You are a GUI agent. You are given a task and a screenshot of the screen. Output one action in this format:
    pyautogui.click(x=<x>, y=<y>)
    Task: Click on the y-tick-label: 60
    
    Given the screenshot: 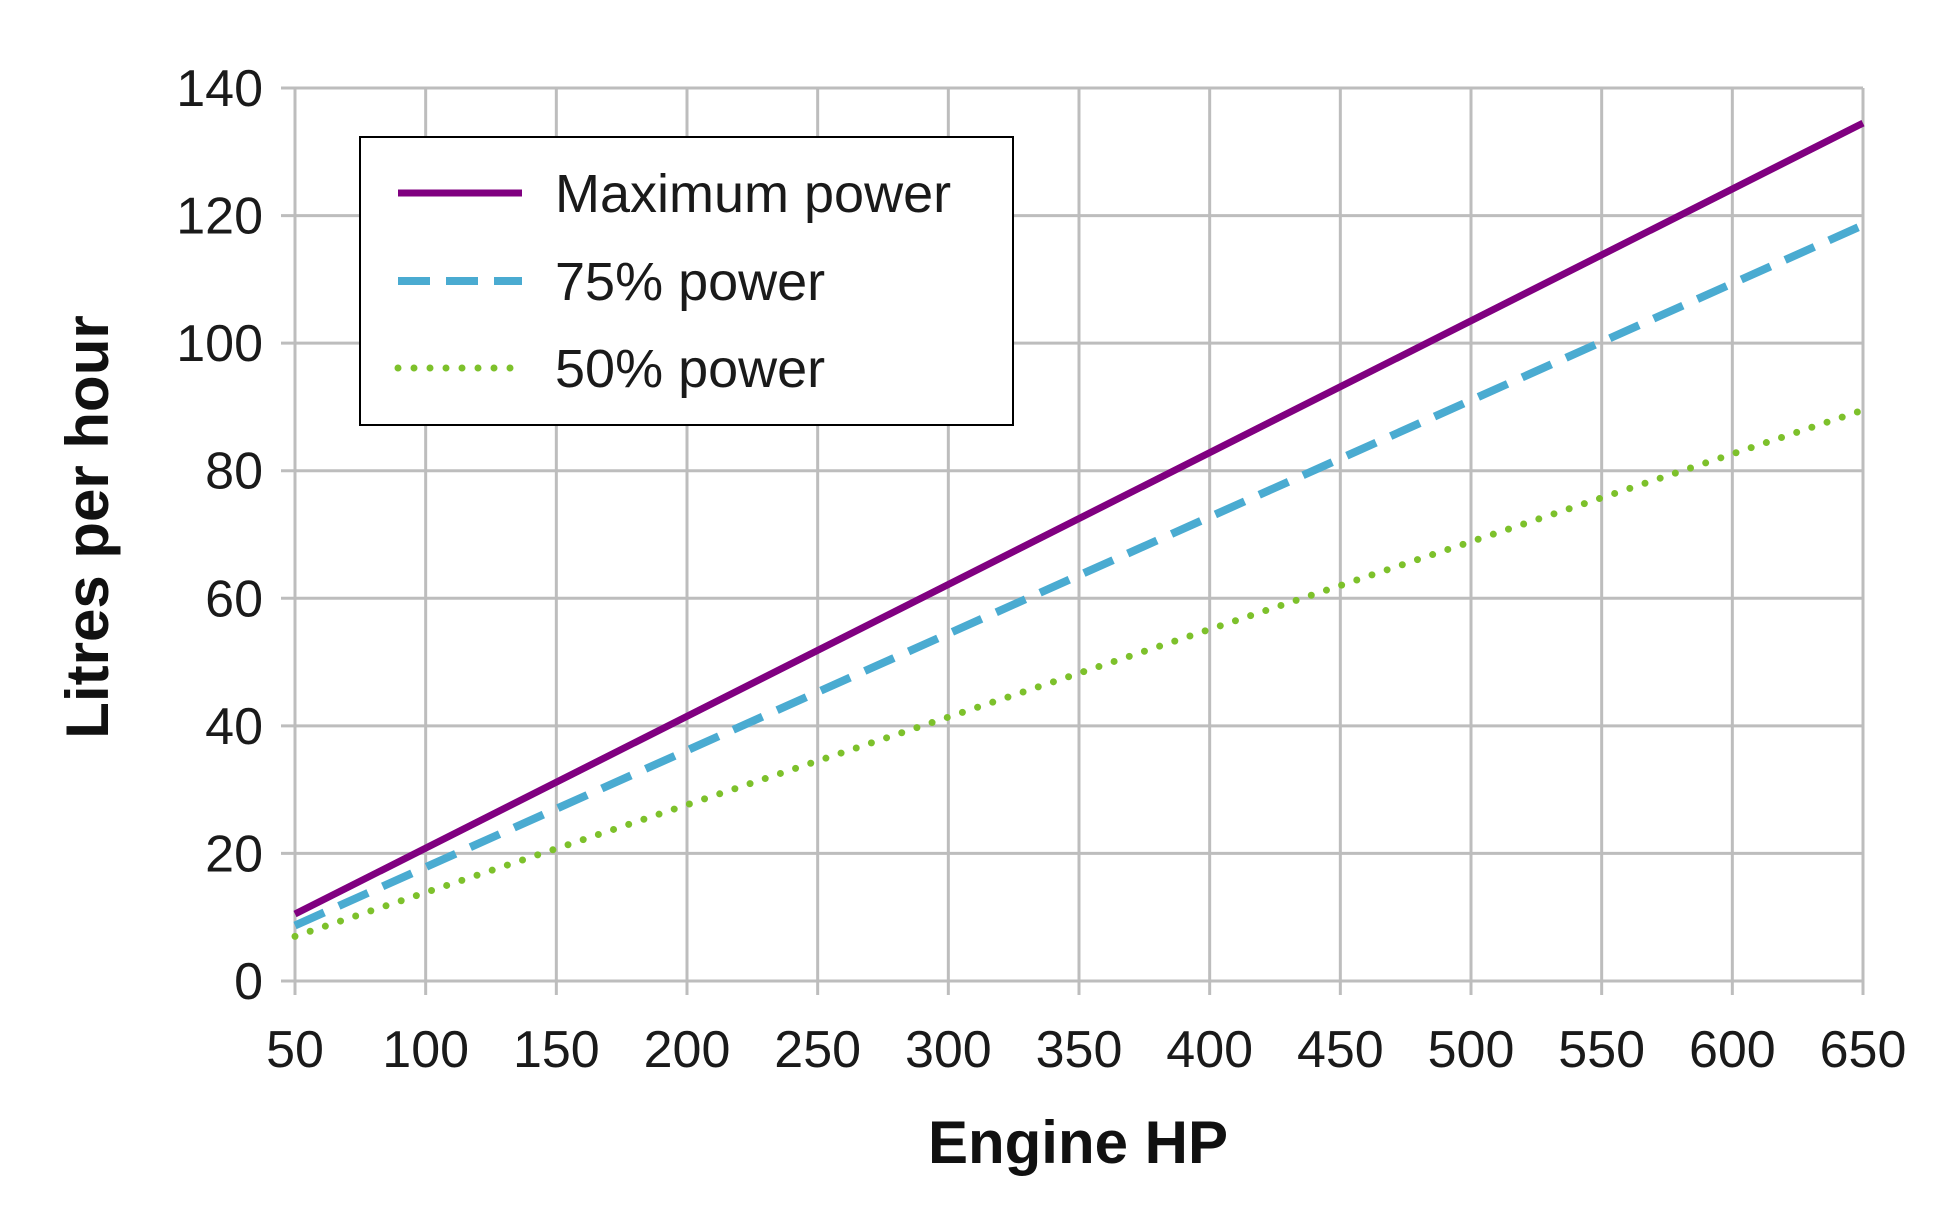 What is the action you would take?
    pyautogui.click(x=234, y=599)
    